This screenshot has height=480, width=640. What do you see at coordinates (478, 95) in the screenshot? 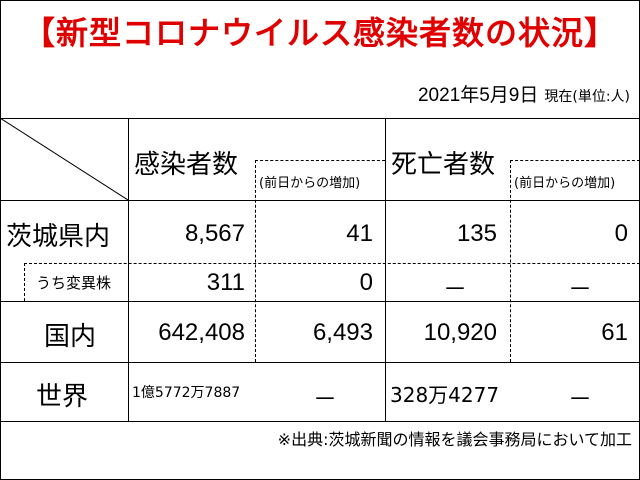
I see `report-date: 2021年5月9日` at bounding box center [478, 95].